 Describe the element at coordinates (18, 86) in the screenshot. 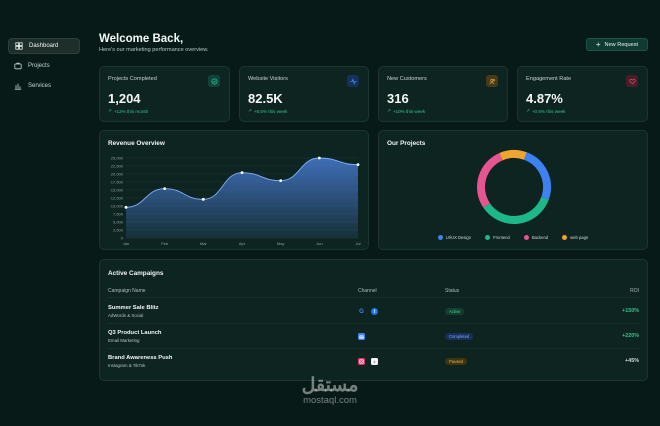

I see `services-icon` at that location.